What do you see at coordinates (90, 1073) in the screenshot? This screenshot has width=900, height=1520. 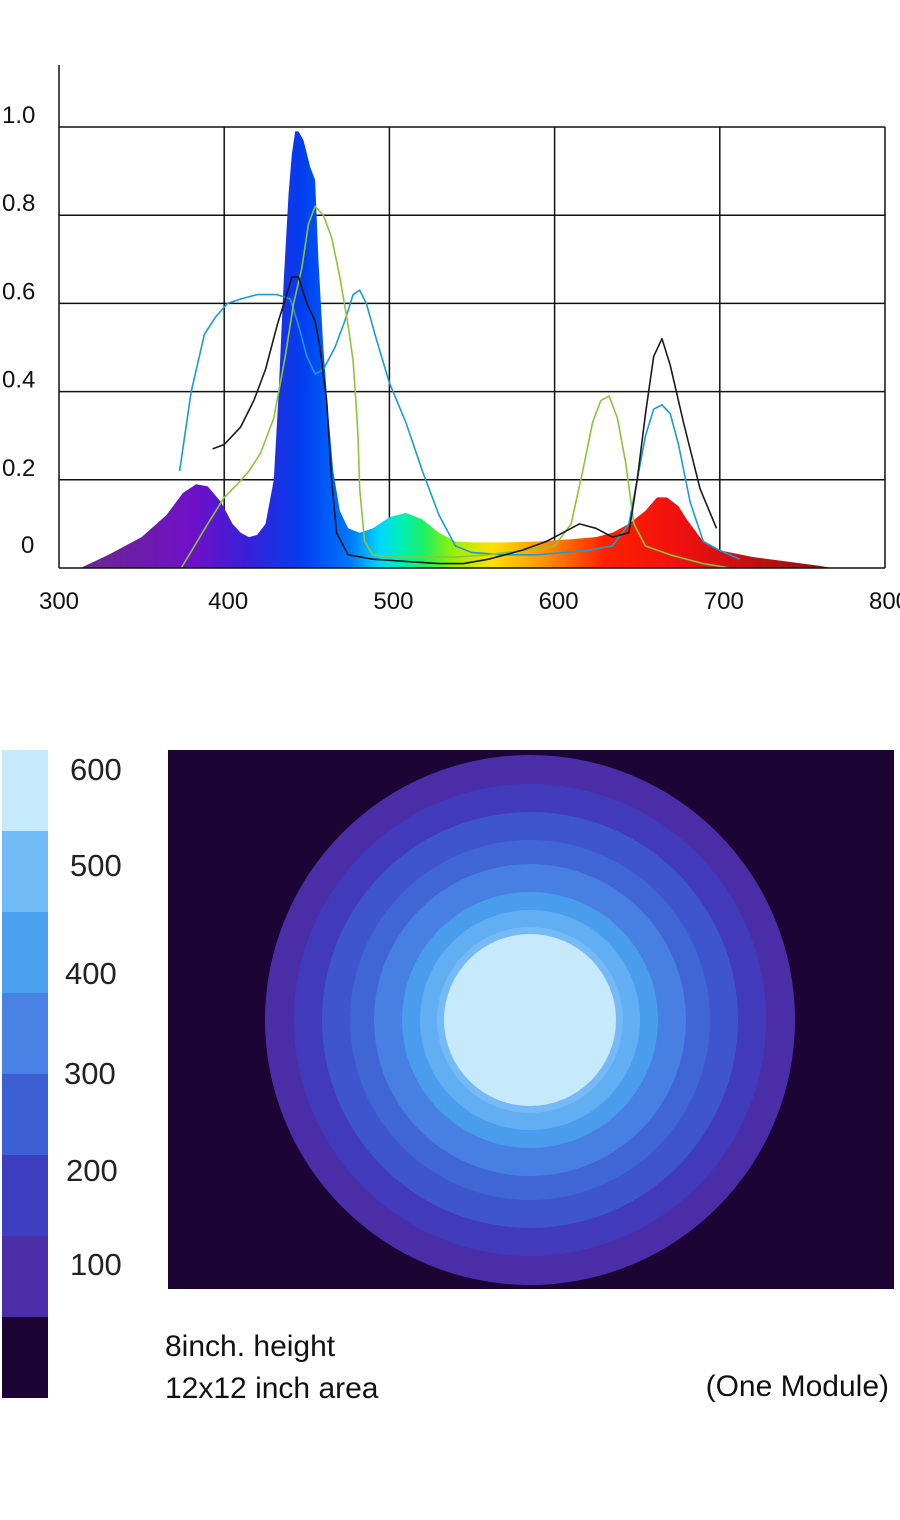 I see `legend-label: 300` at bounding box center [90, 1073].